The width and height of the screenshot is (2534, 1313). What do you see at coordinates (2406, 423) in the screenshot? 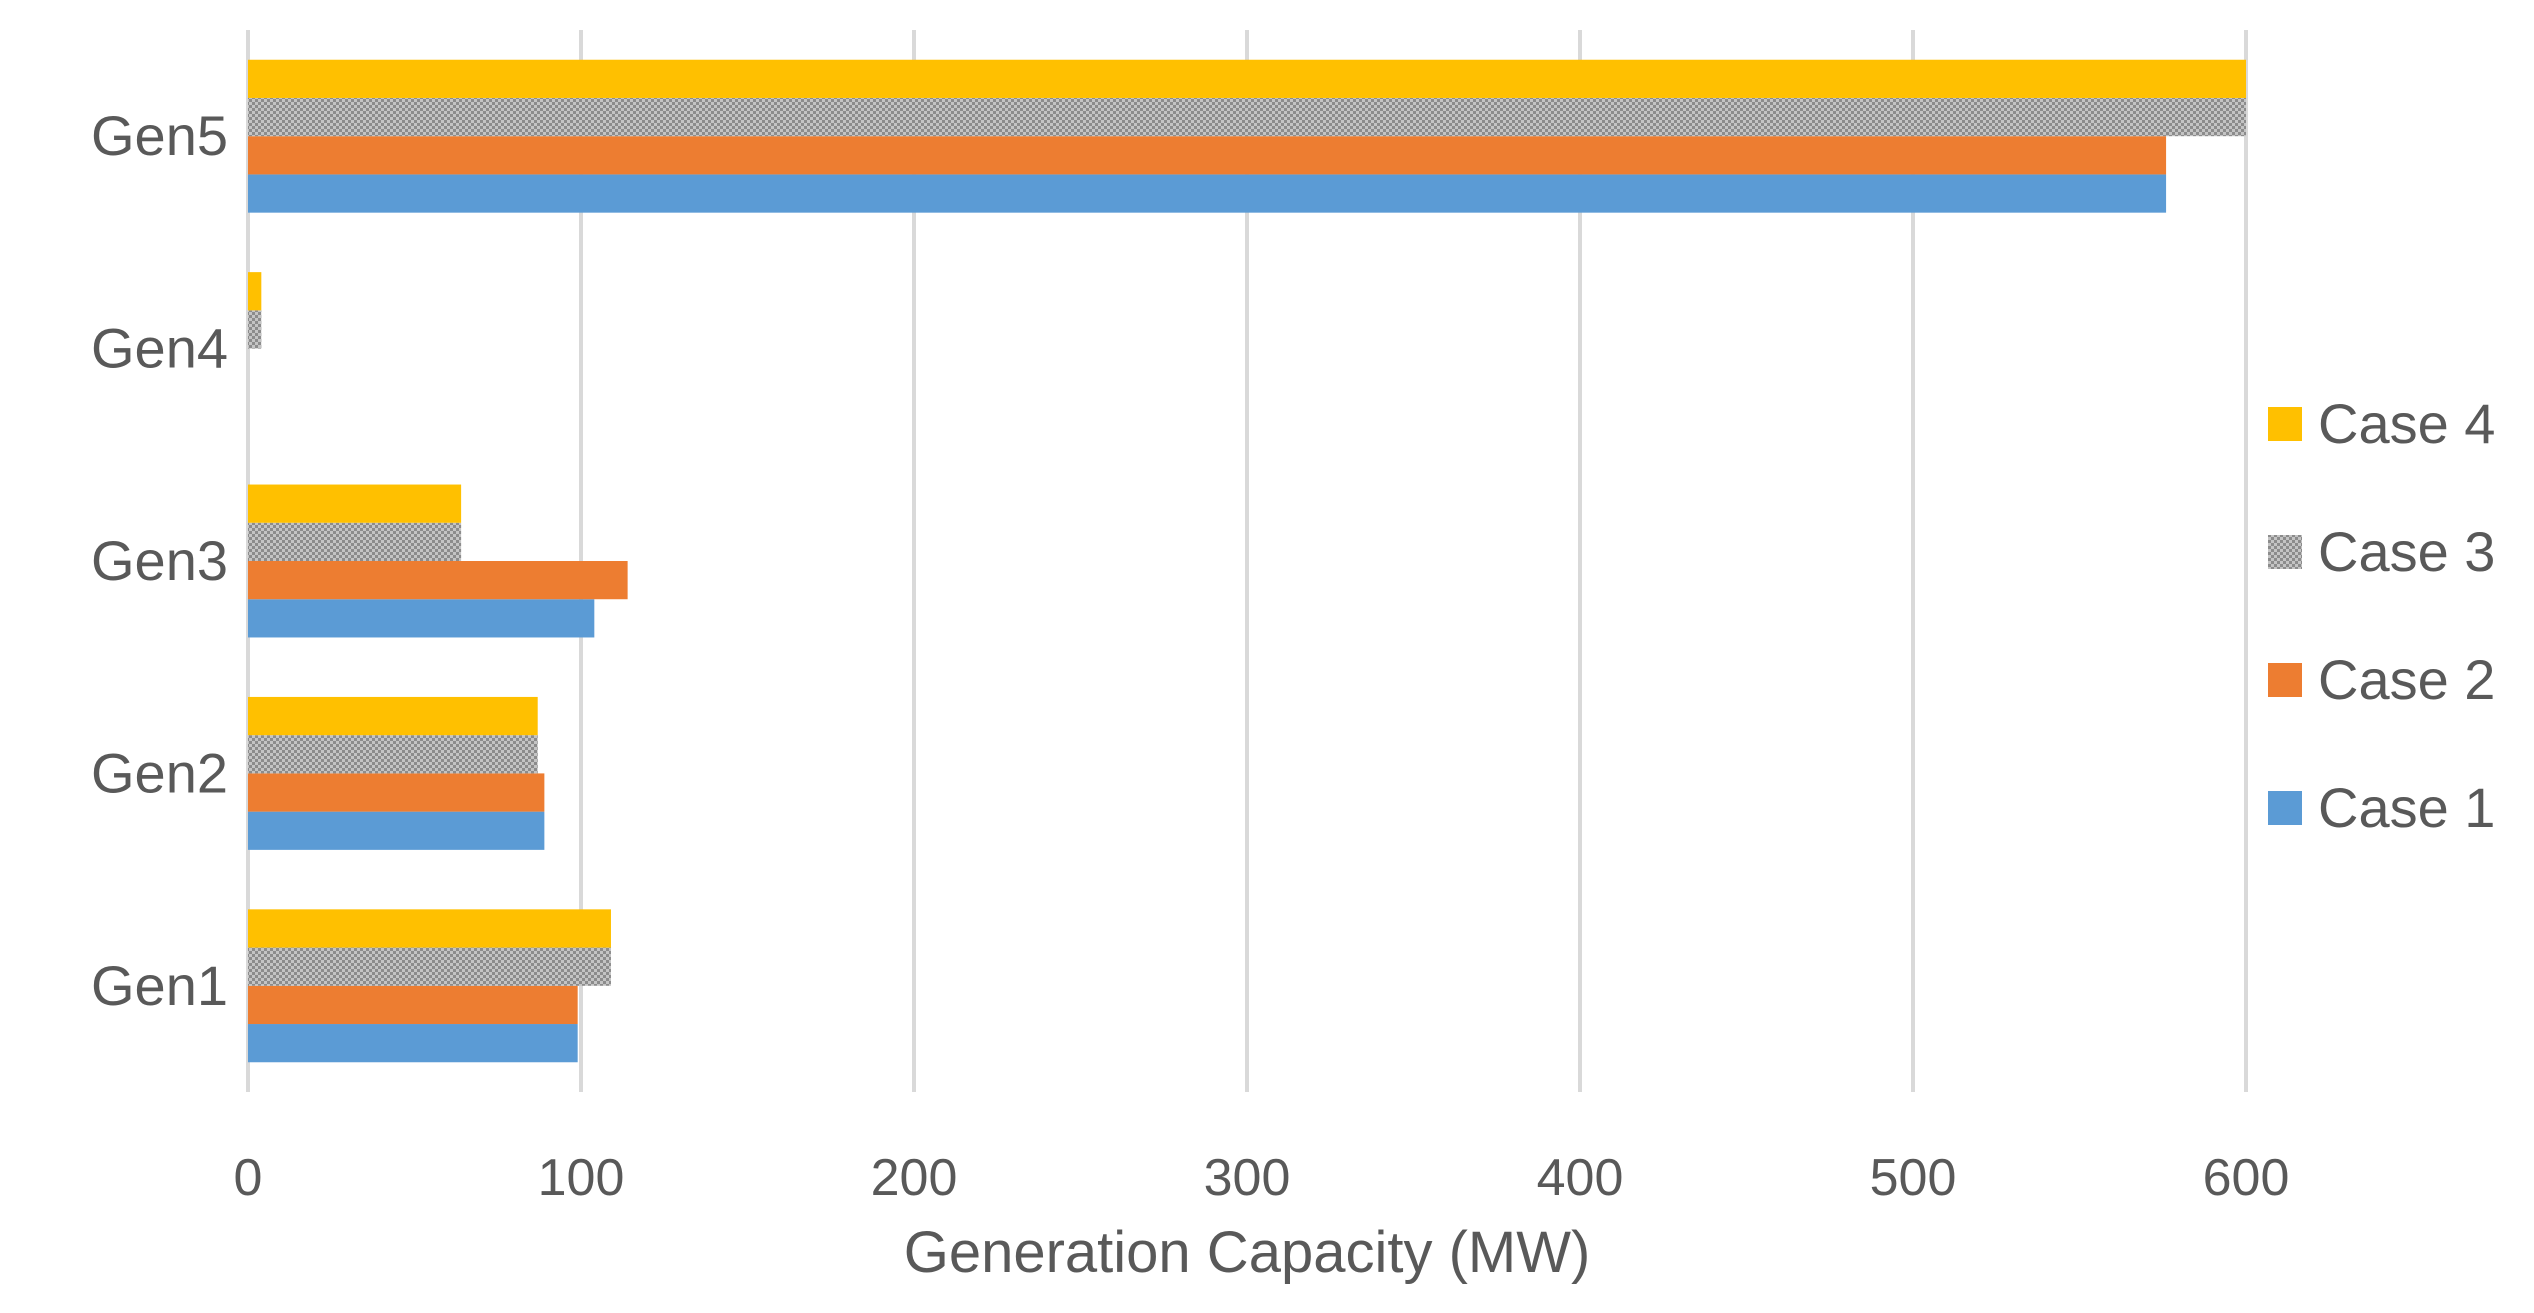
I see `legend-label-case-4: Case 4` at bounding box center [2406, 423].